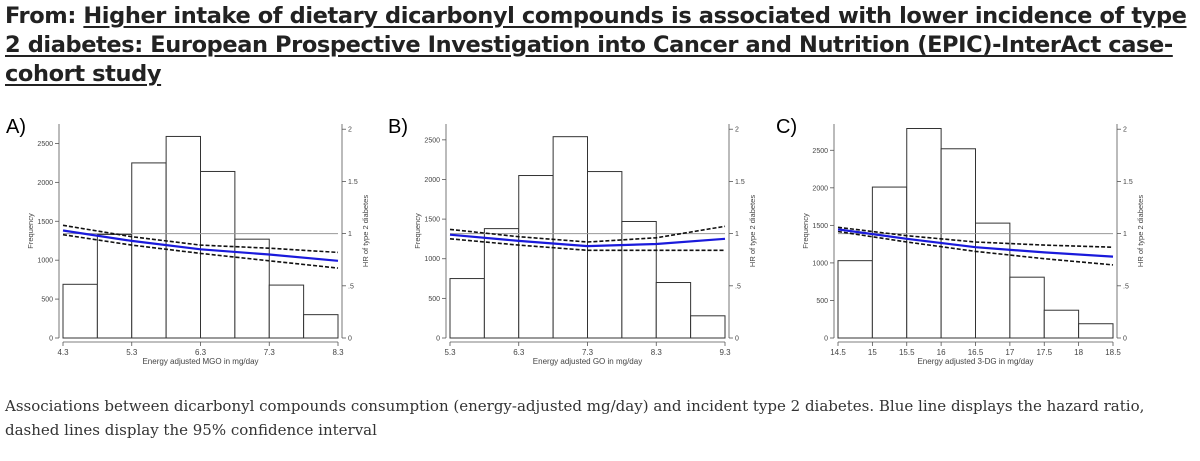 The width and height of the screenshot is (1200, 461). Describe the element at coordinates (941, 352) in the screenshot. I see `x-tick-label: 16` at that location.